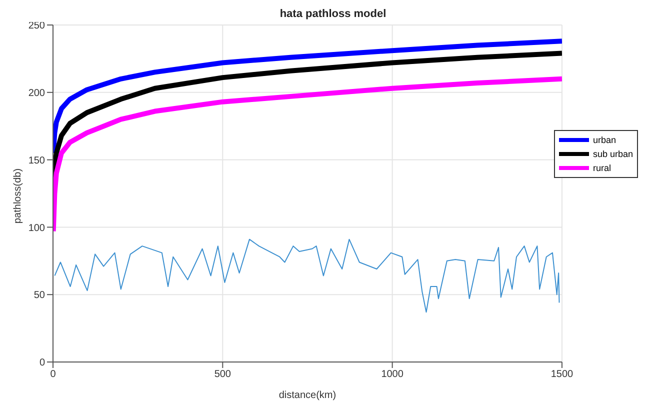  Describe the element at coordinates (18, 196) in the screenshot. I see `y-axis-title: pathloss(db)` at that location.